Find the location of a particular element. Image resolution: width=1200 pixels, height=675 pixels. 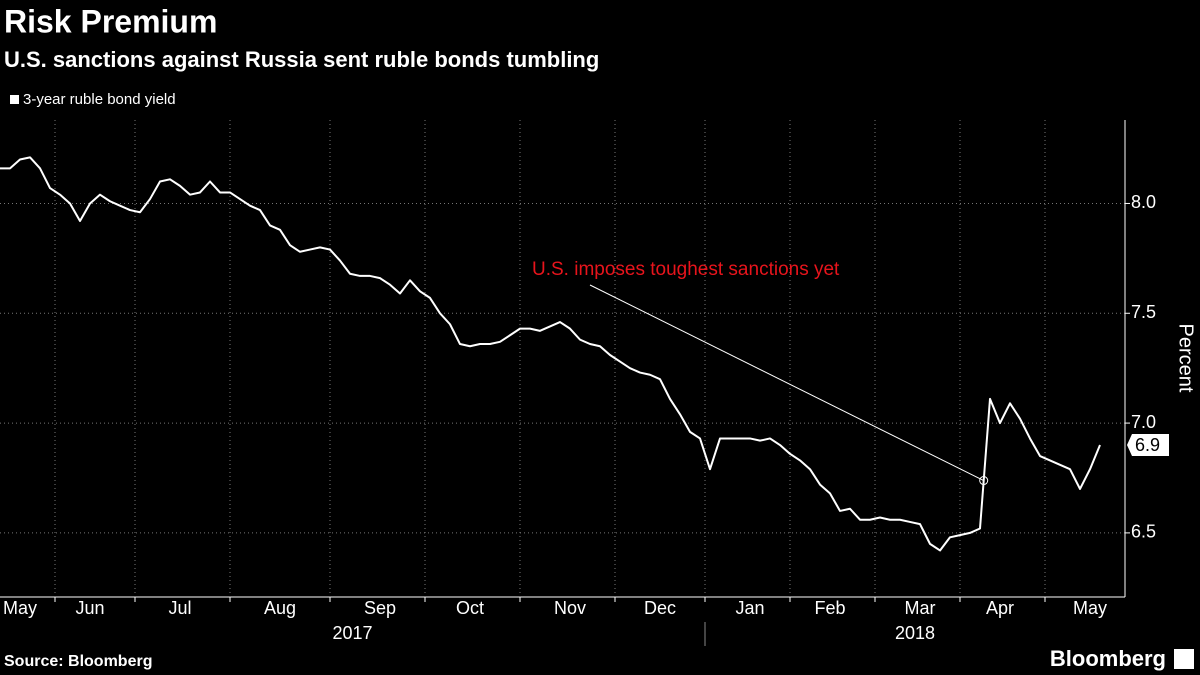

y-tick-label: 7.0 is located at coordinates (1143, 422).